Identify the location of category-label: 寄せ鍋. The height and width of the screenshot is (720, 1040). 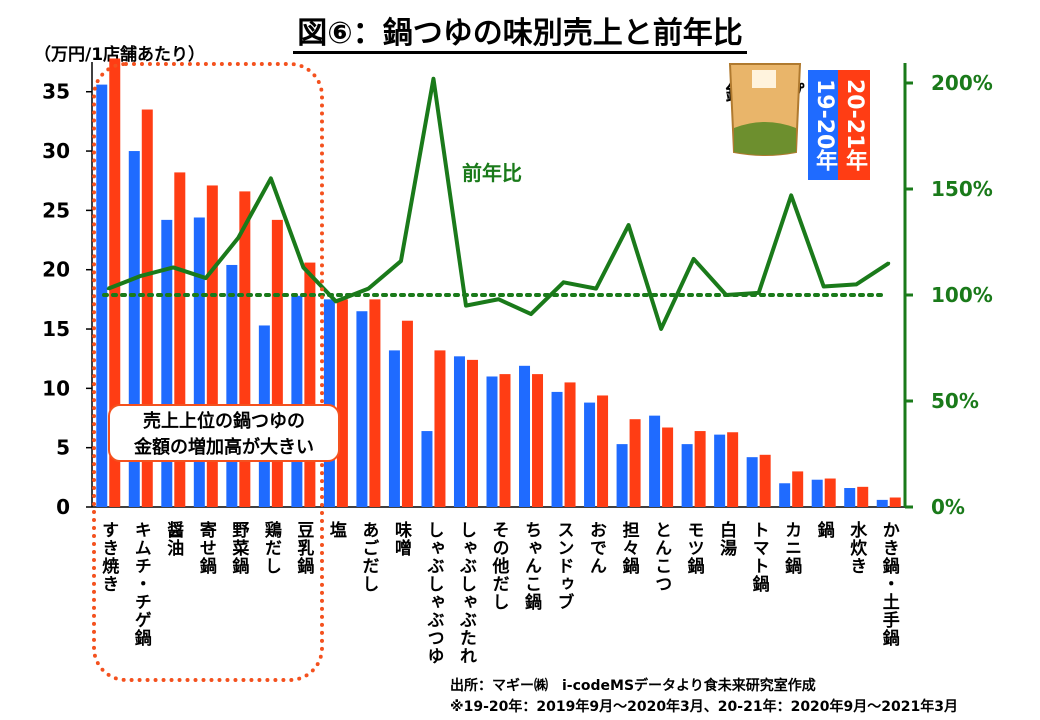
(206, 547).